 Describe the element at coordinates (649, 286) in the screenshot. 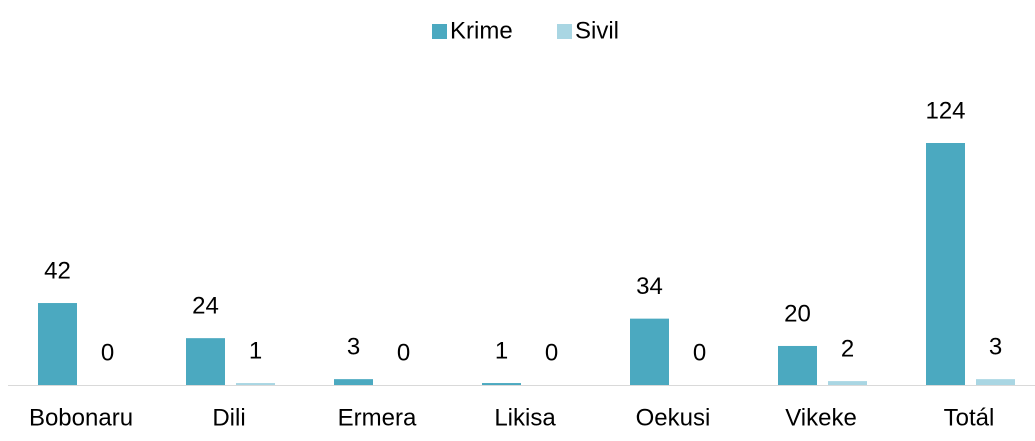

I see `value-label: 34` at that location.